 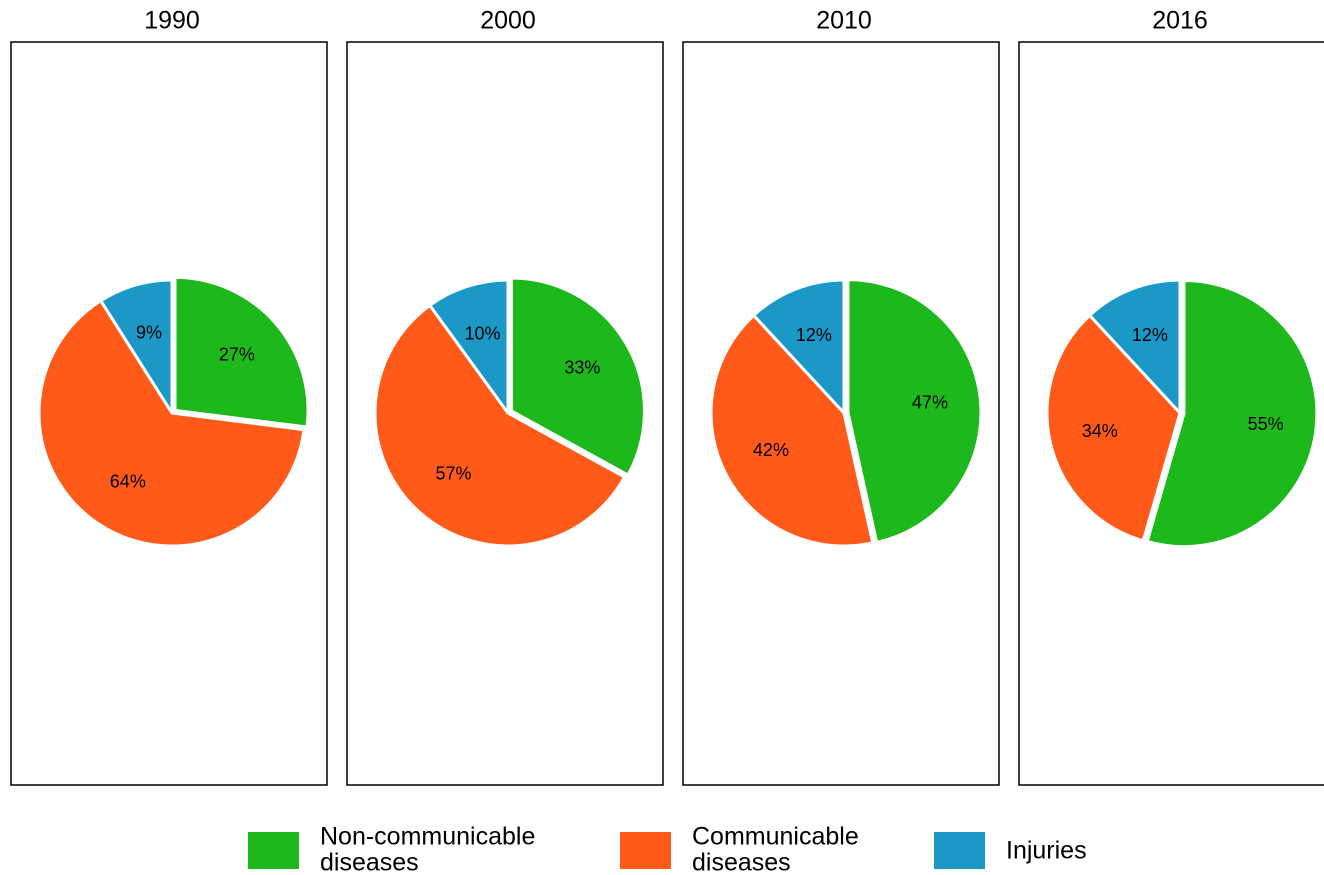 I want to click on legend-item-injuries: Injuries, so click(x=1010, y=850).